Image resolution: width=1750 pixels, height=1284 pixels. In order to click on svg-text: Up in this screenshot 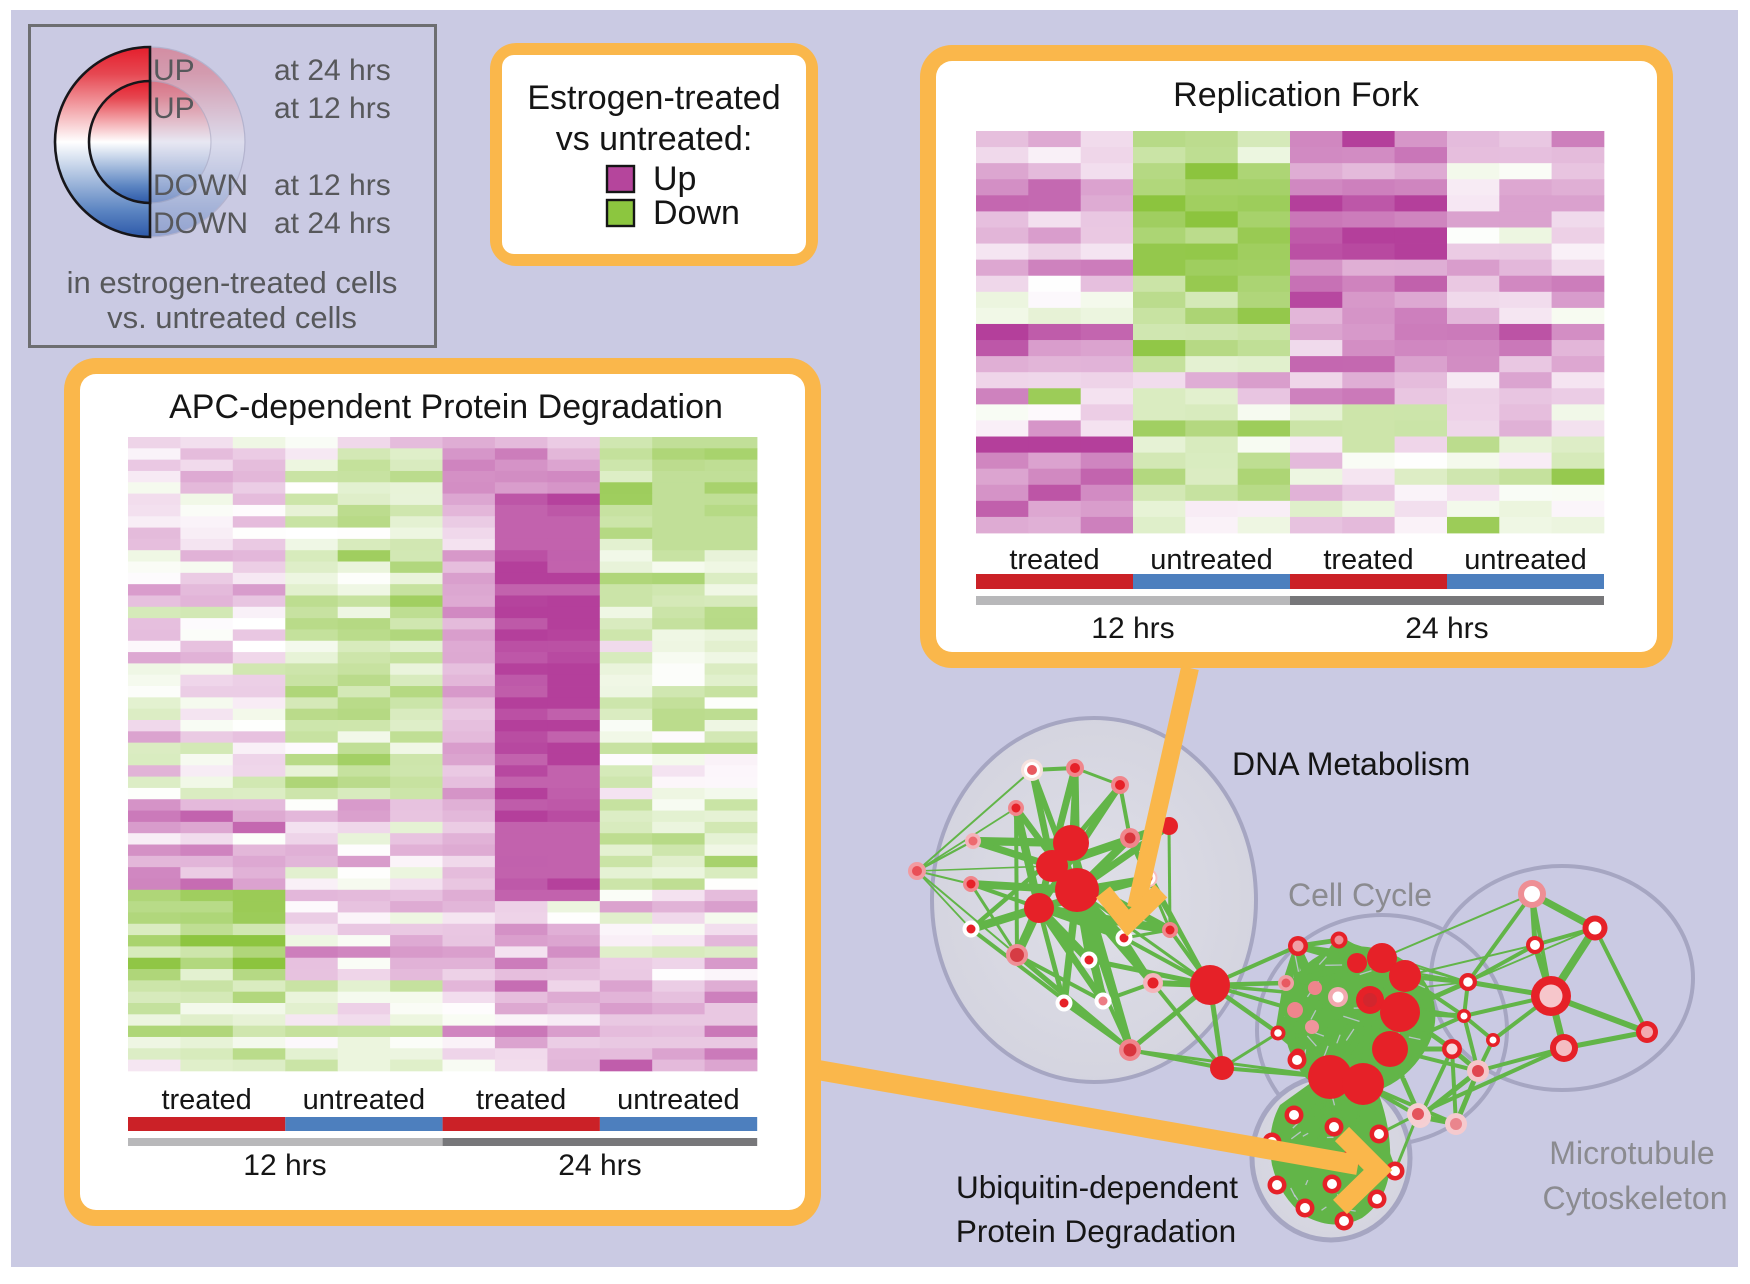, I will do `click(674, 179)`.